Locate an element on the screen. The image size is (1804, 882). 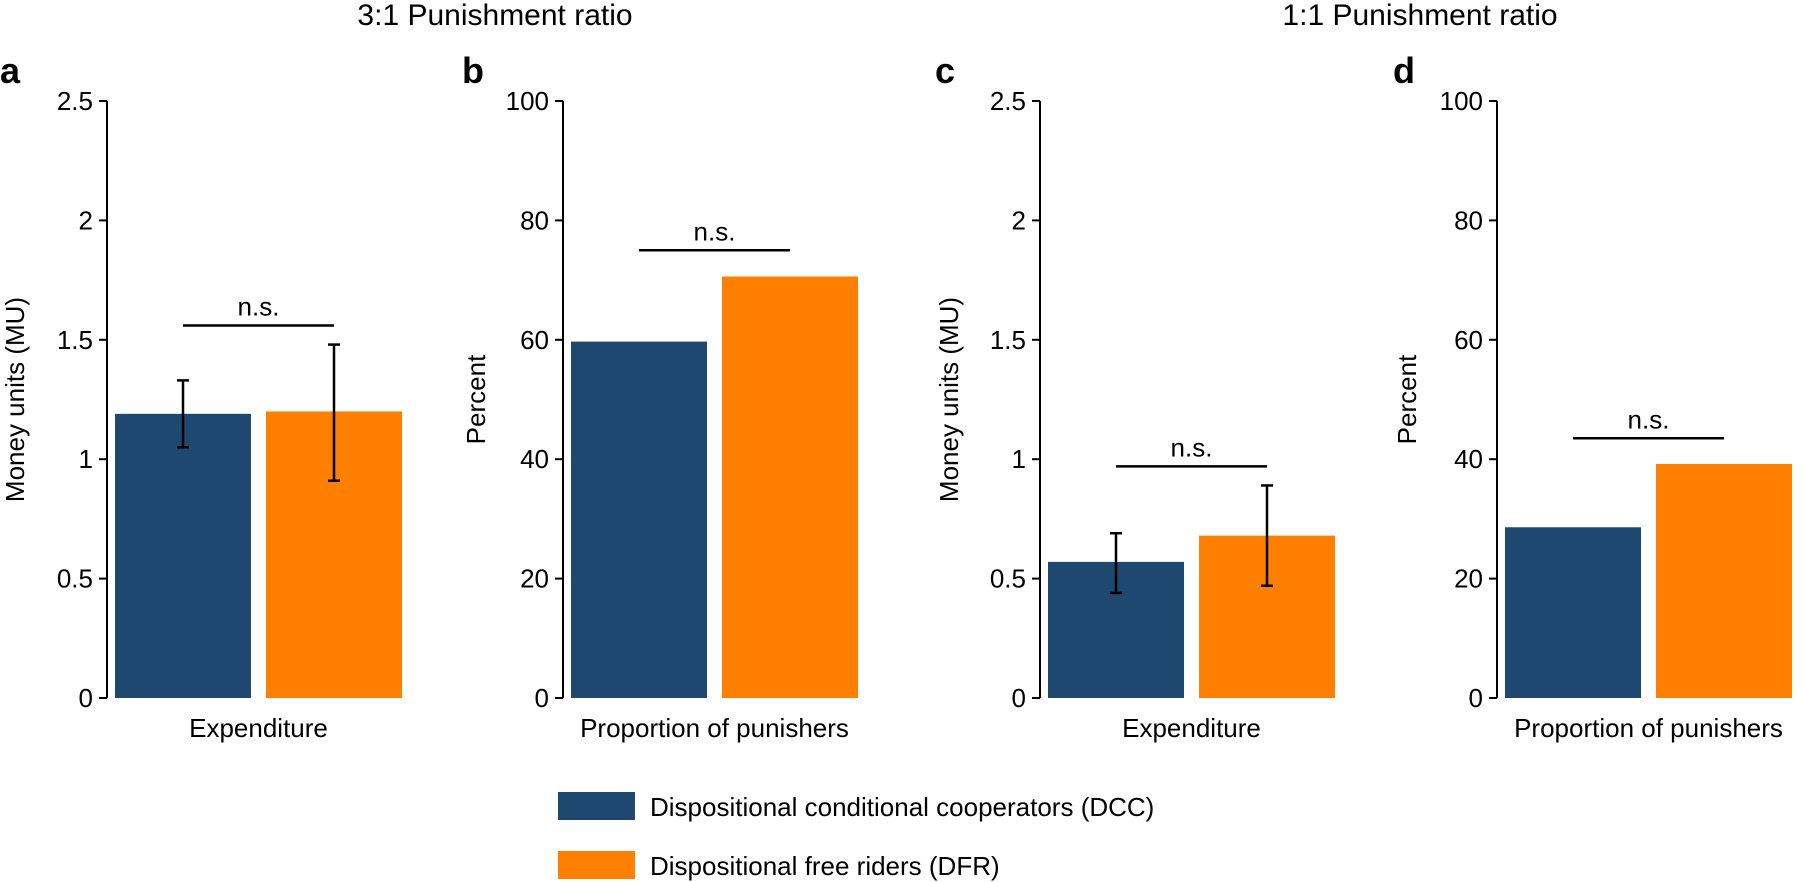
legend-swatch-dfr is located at coordinates (596, 865).